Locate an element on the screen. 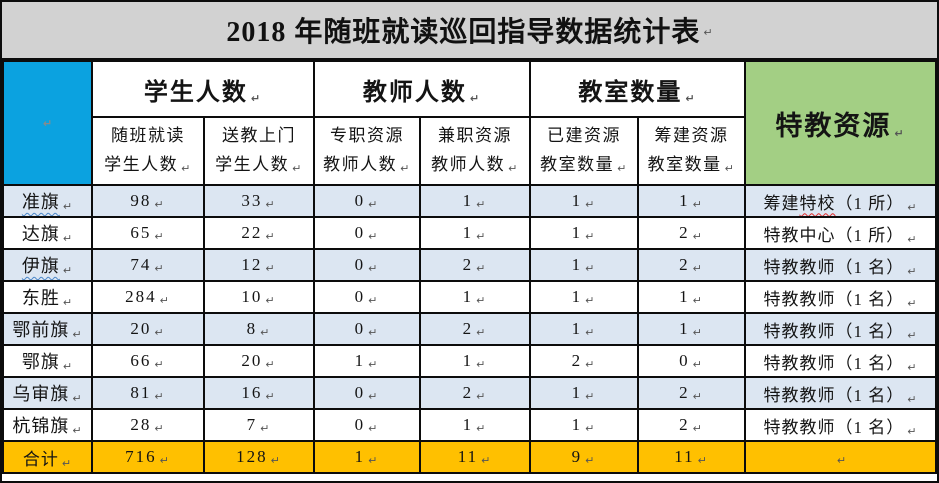 The height and width of the screenshot is (483, 939). region-cell: 东胜 ↵ is located at coordinates (47, 297).